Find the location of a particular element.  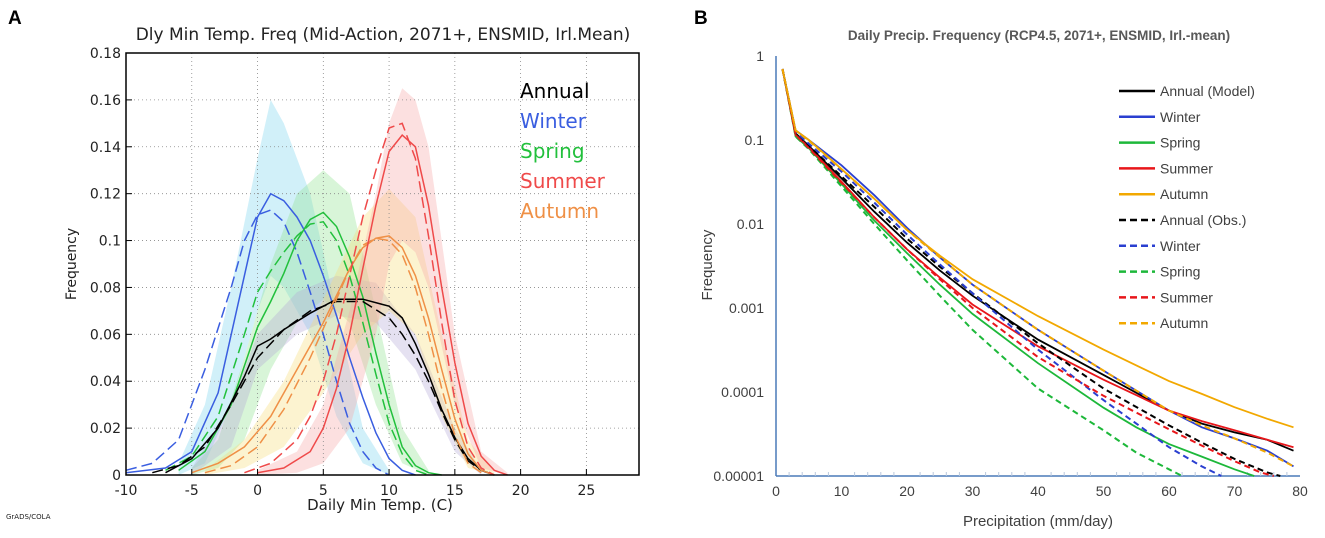

x-tick-label: -10 is located at coordinates (126, 491).